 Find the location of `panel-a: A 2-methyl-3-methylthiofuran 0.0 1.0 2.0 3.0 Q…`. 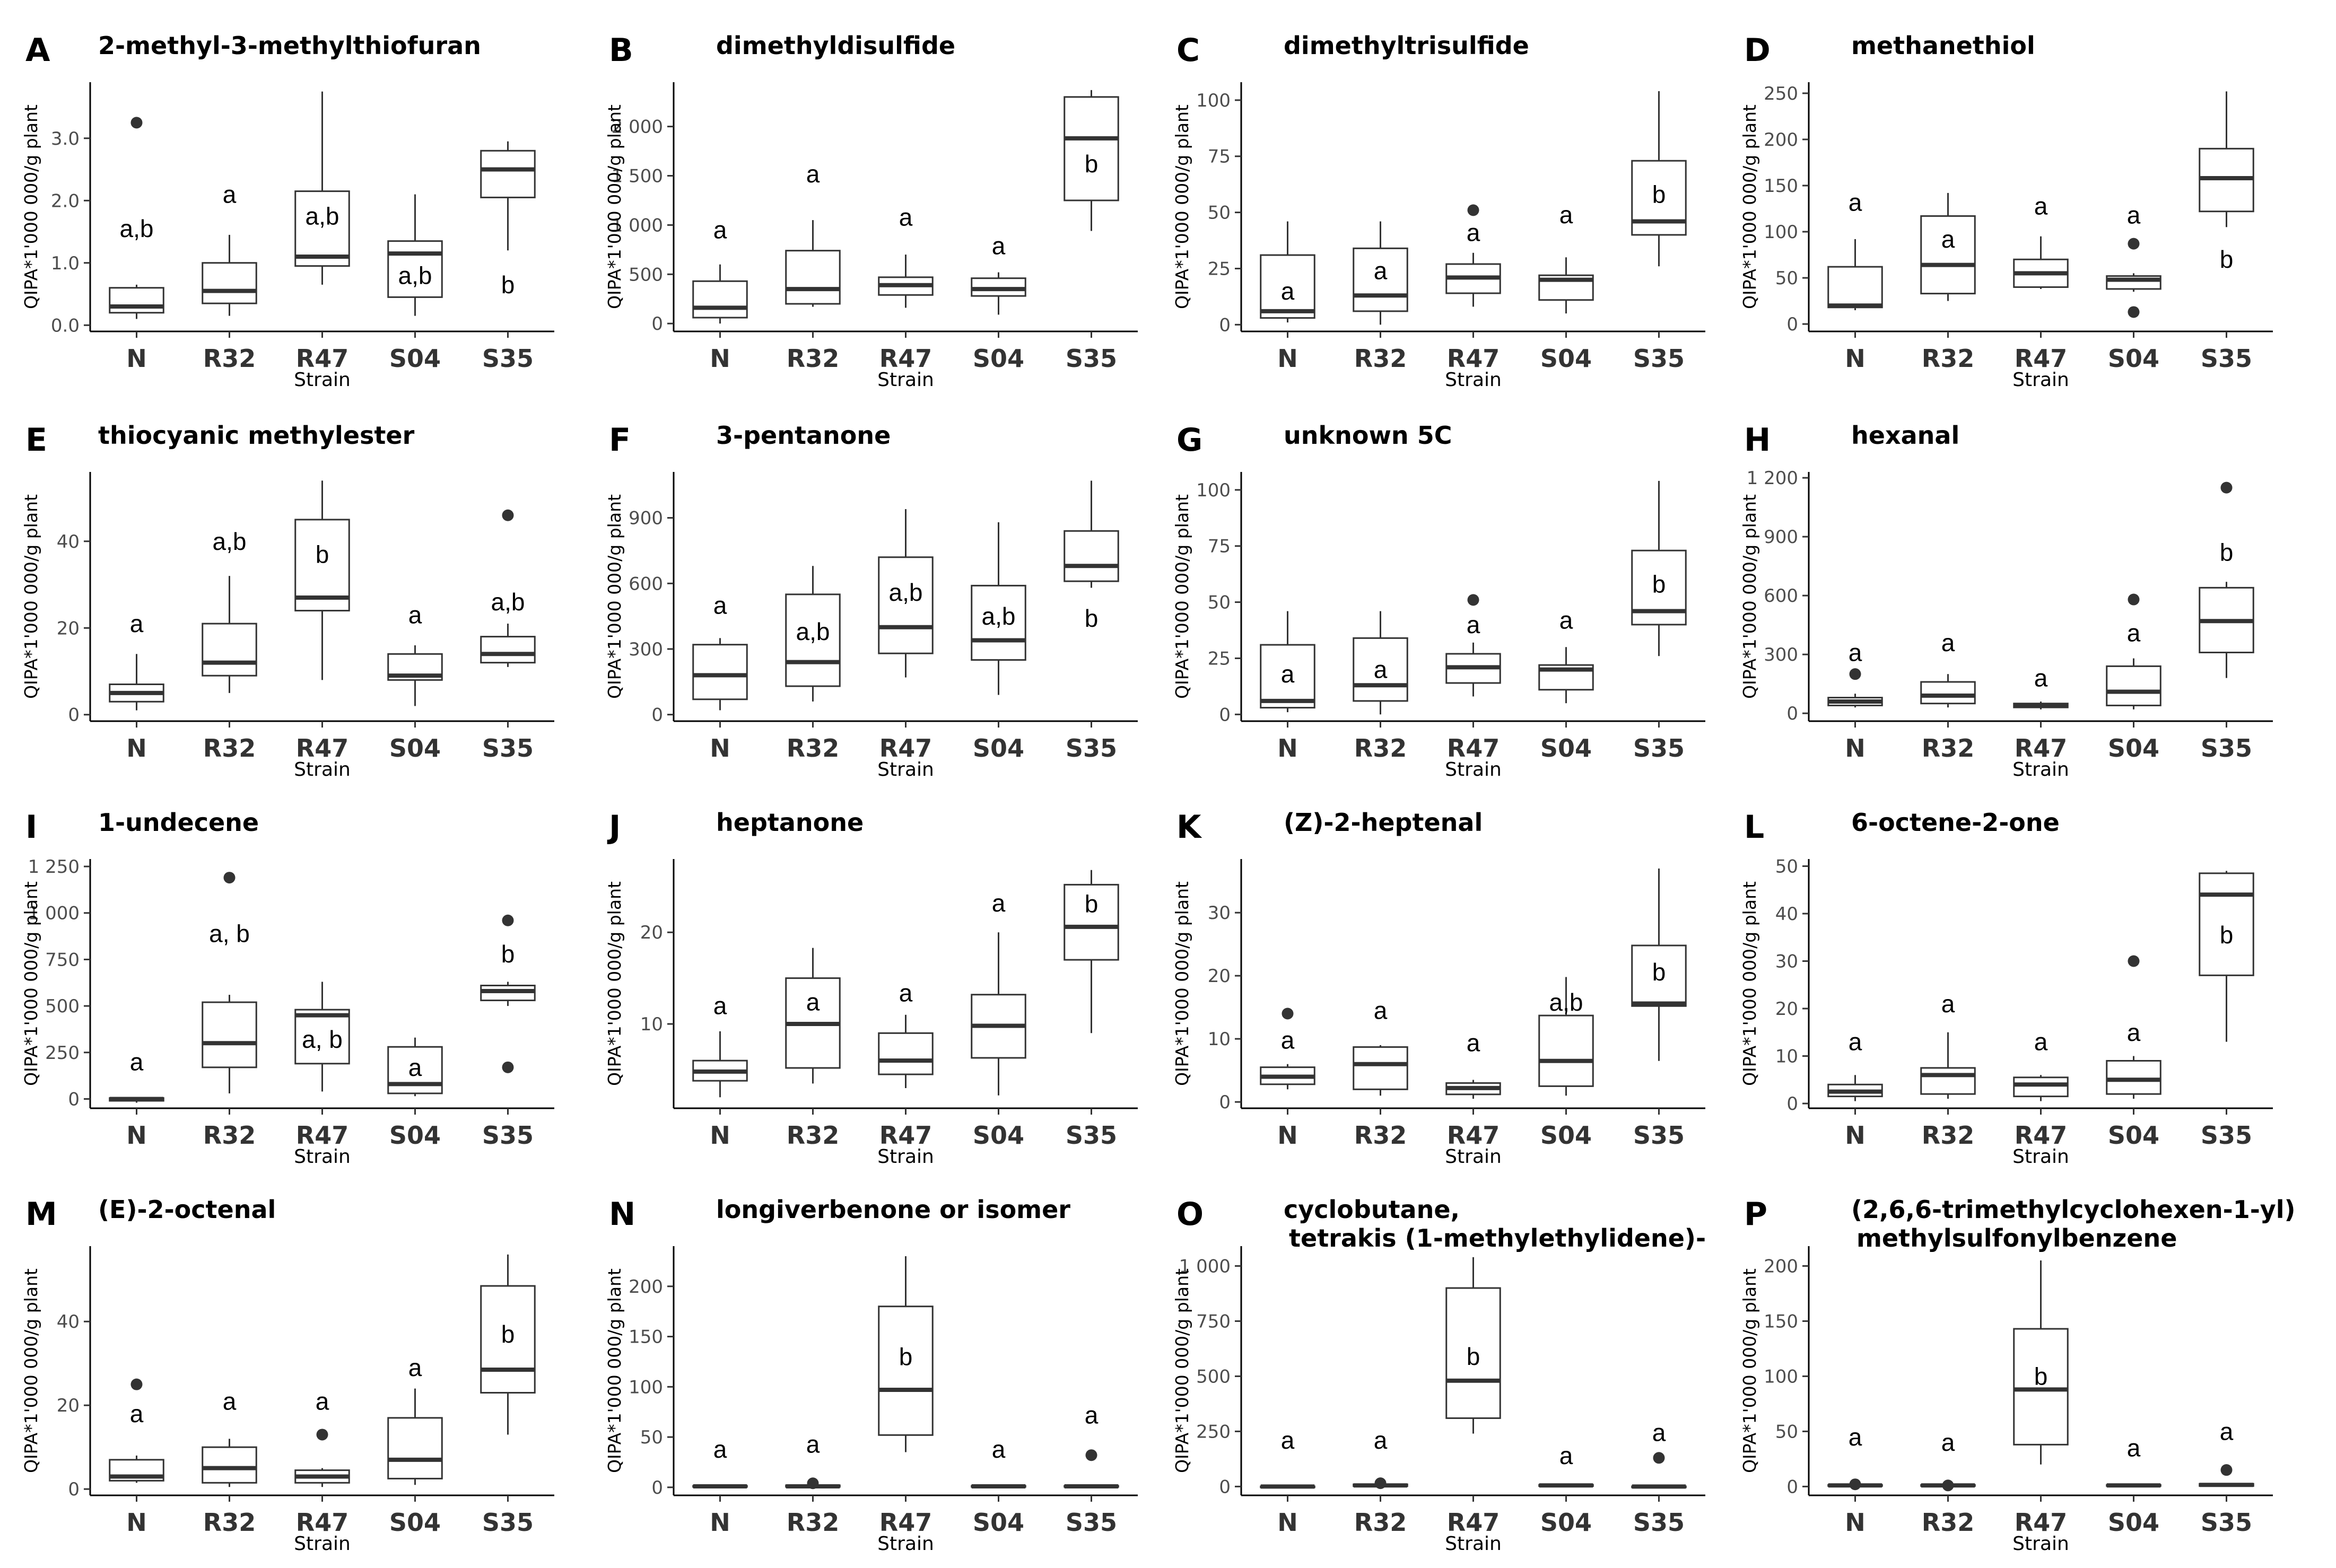

panel-a: A 2-methyl-3-methylthiofuran 0.0 1.0 2.0 3.0 Q… is located at coordinates (287, 211).